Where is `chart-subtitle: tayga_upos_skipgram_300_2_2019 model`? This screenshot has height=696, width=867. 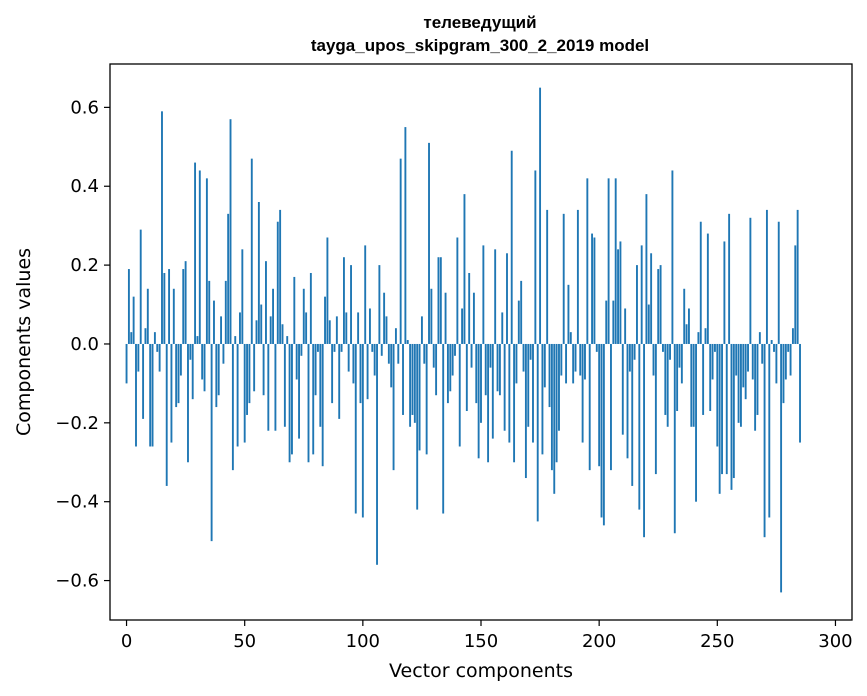 chart-subtitle: tayga_upos_skipgram_300_2_2019 model is located at coordinates (480, 45).